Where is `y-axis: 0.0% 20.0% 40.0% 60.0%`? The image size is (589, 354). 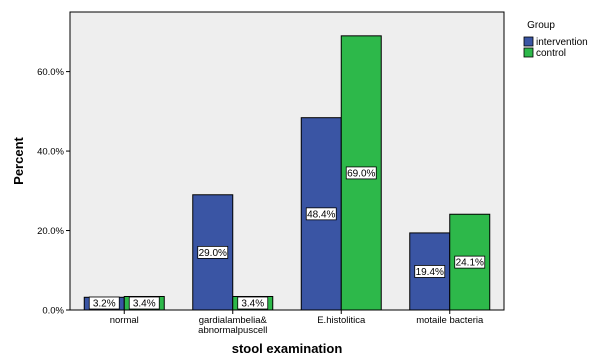 y-axis: 0.0% 20.0% 40.0% 60.0% is located at coordinates (53, 192).